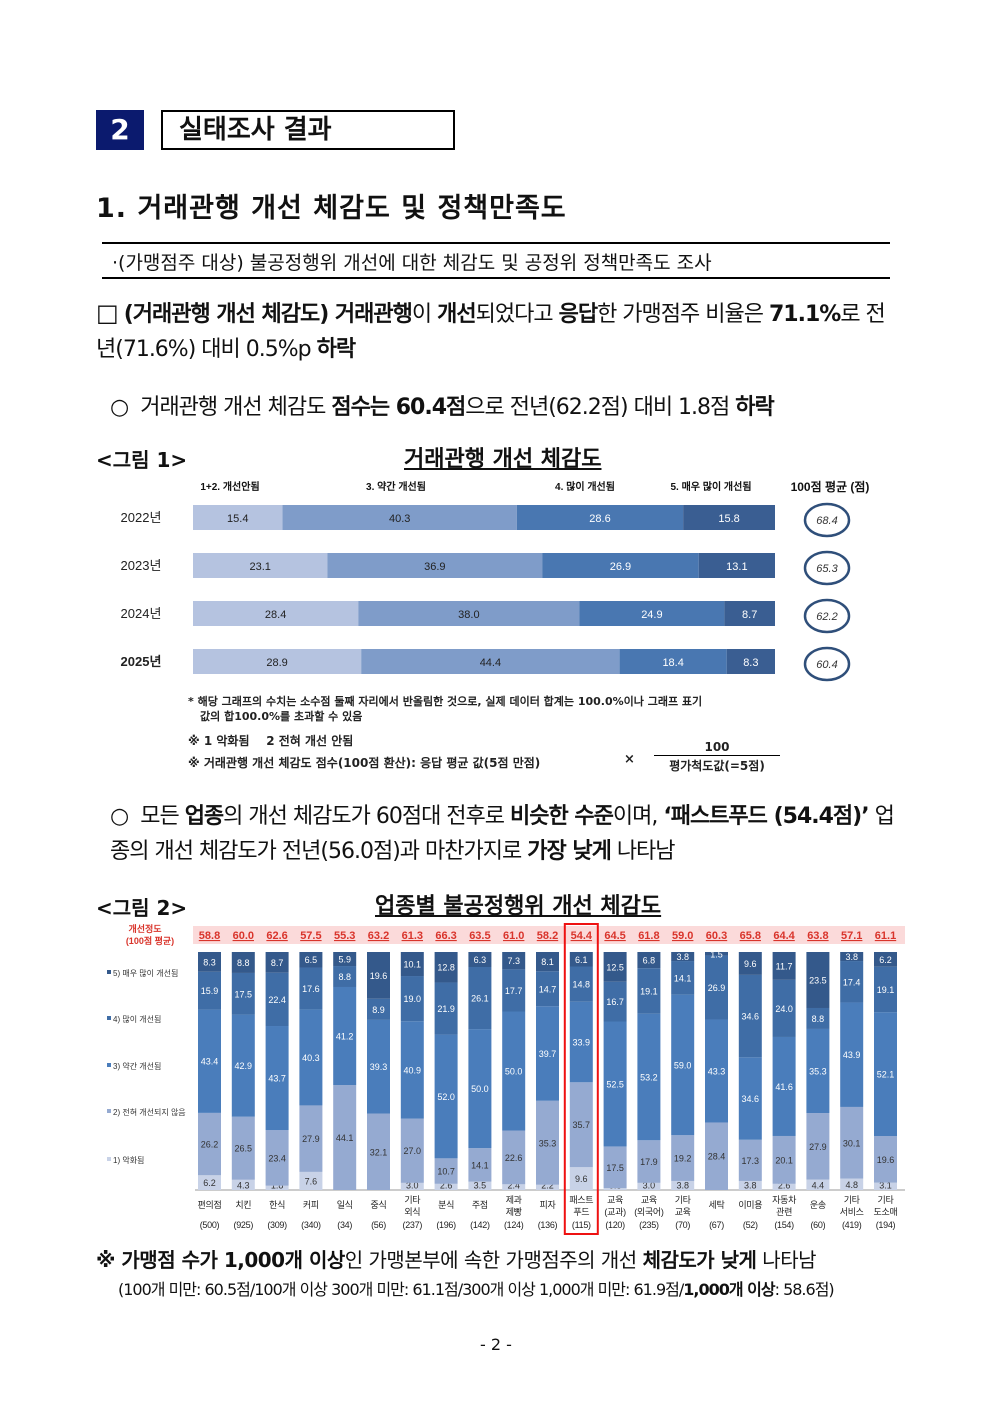  What do you see at coordinates (750, 1225) in the screenshot?
I see `category-count: (52)` at bounding box center [750, 1225].